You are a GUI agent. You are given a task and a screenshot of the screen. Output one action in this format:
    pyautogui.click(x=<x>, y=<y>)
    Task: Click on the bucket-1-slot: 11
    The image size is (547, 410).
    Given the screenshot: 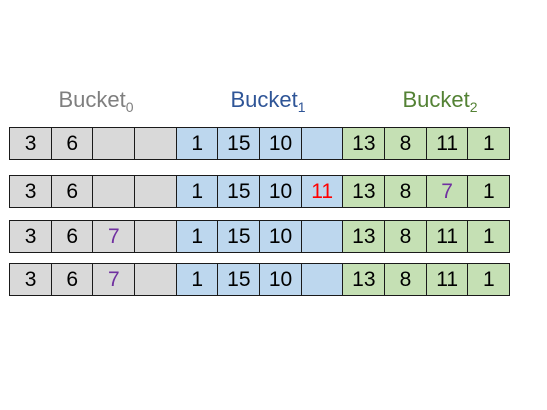 What is the action you would take?
    pyautogui.click(x=322, y=191)
    